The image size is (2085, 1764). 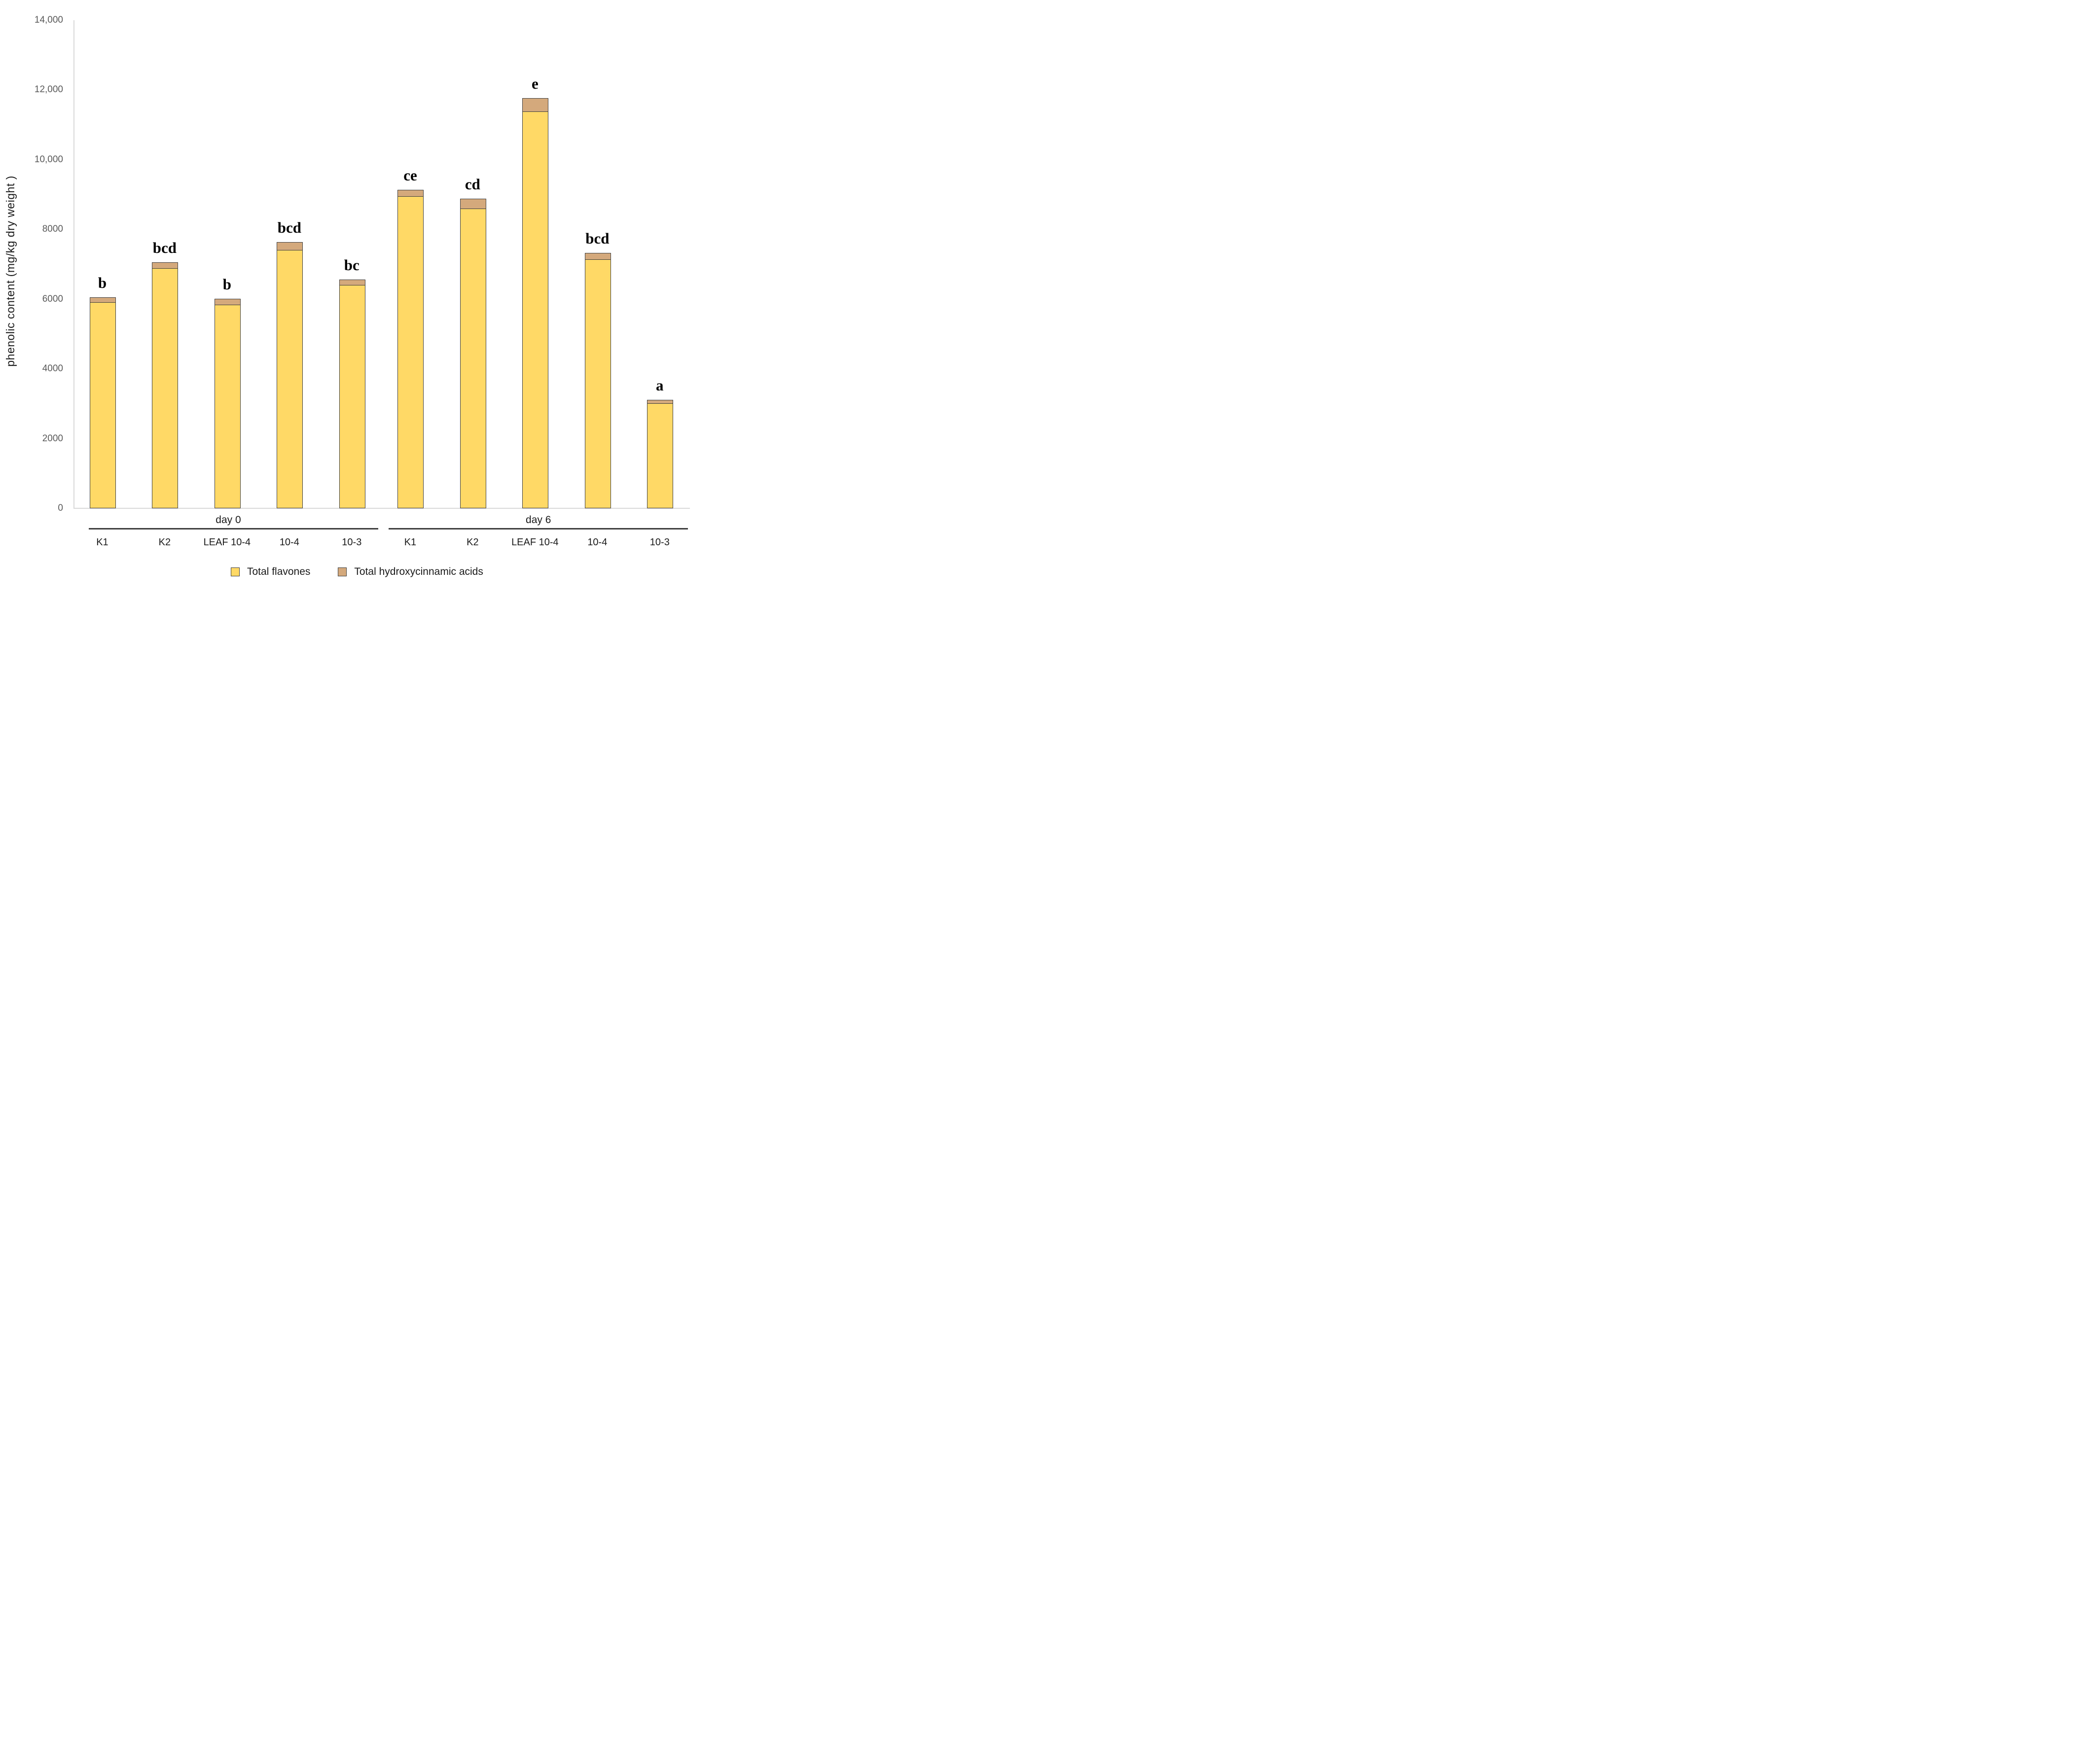 I want to click on y-axis-line, so click(x=73, y=265).